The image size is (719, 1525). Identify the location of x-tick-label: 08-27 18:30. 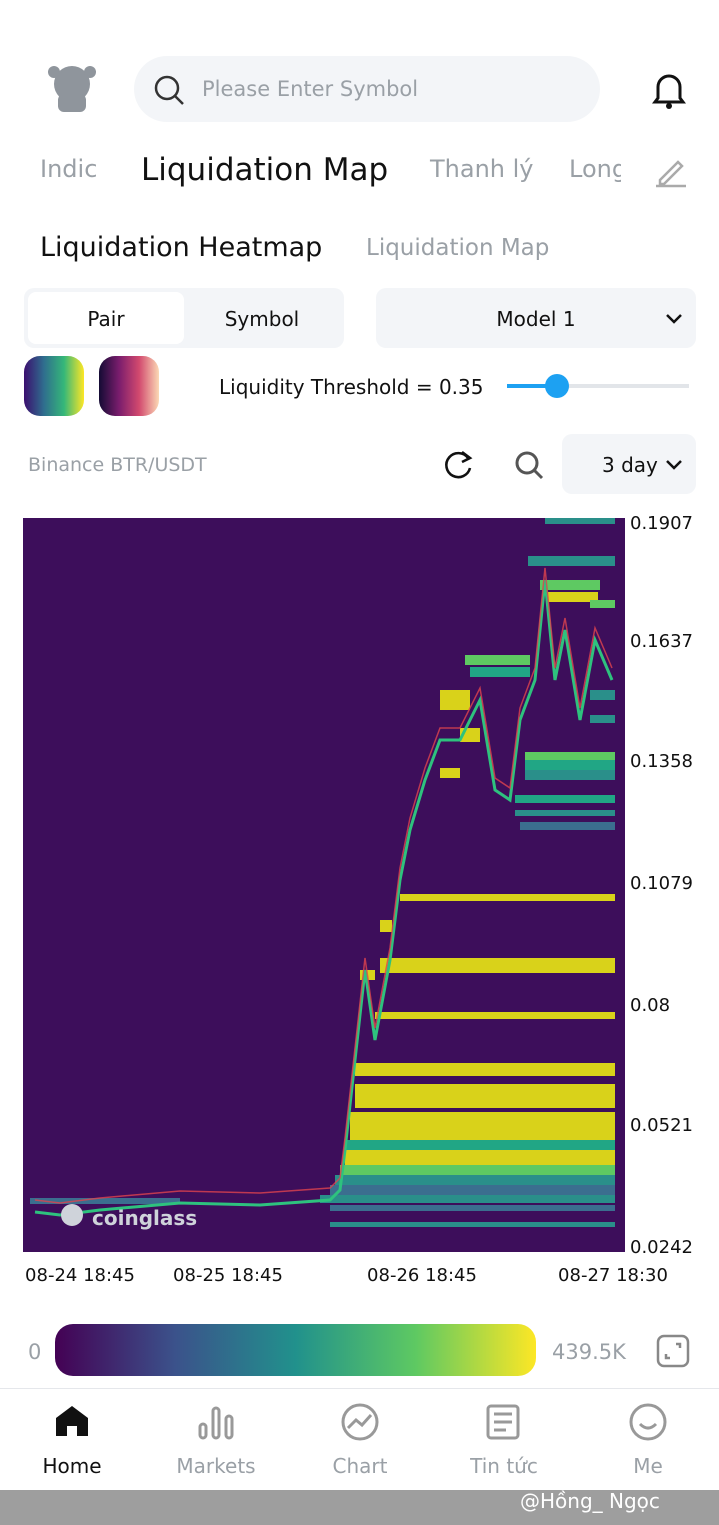
(613, 1275).